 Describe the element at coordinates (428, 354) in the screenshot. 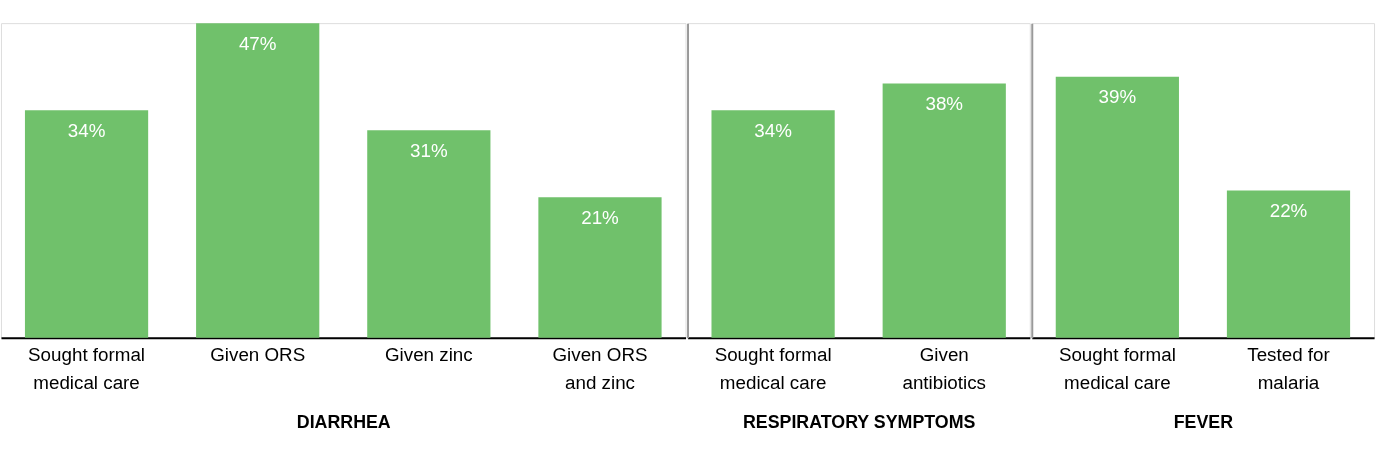

I see `x-tick-label: Given zinc` at that location.